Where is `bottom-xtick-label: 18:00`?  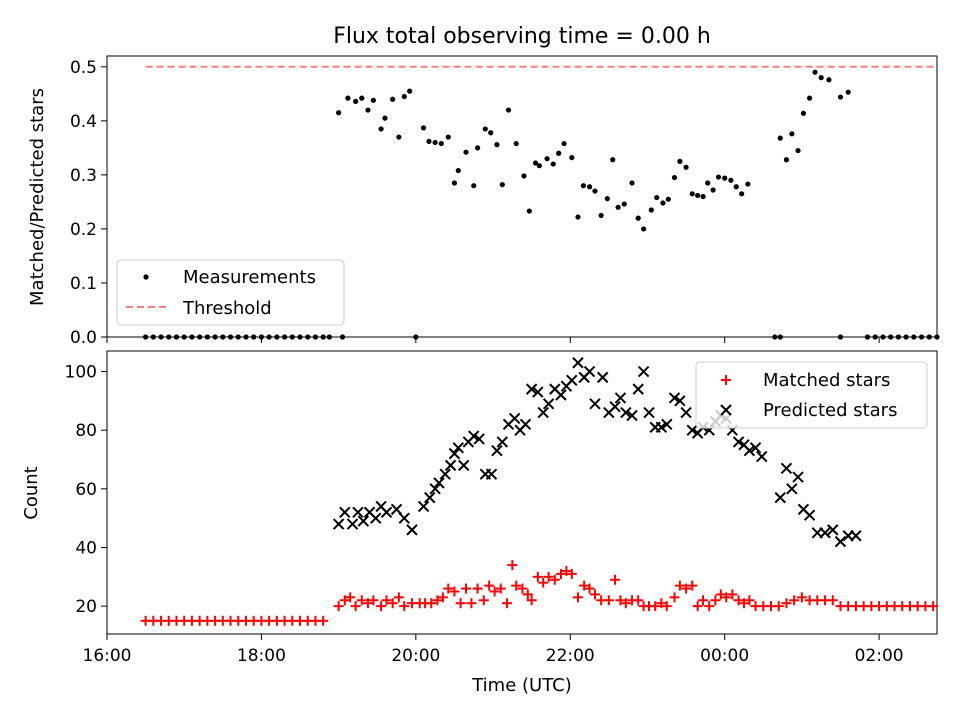 bottom-xtick-label: 18:00 is located at coordinates (261, 656).